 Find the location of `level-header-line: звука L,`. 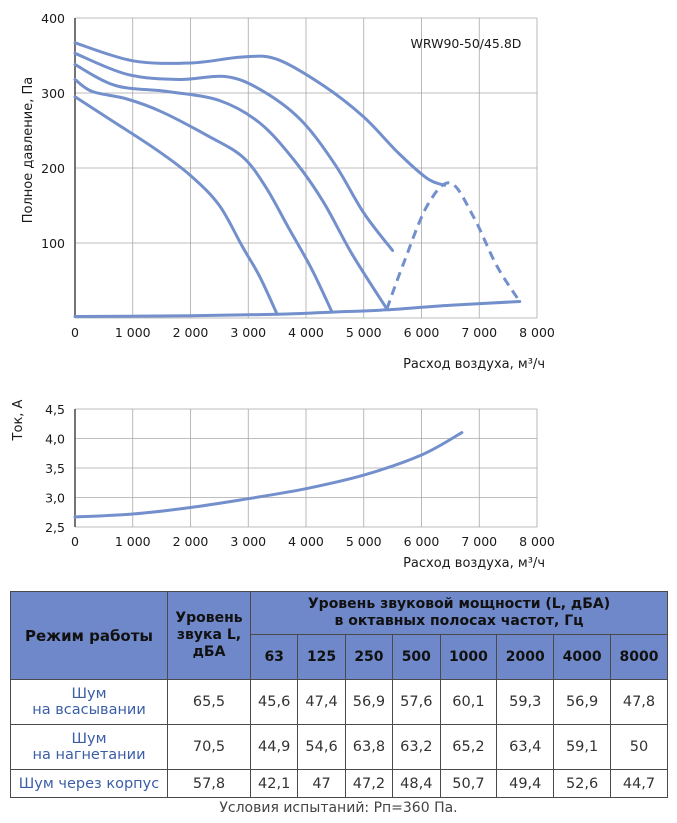

level-header-line: звука L, is located at coordinates (209, 635).